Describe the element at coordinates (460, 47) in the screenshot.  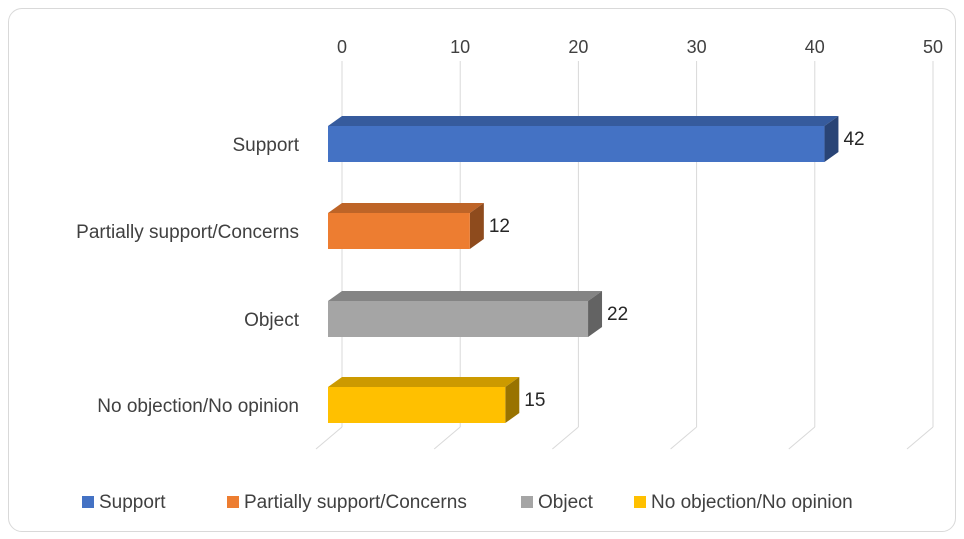
I see `x-tick-label: 10` at that location.